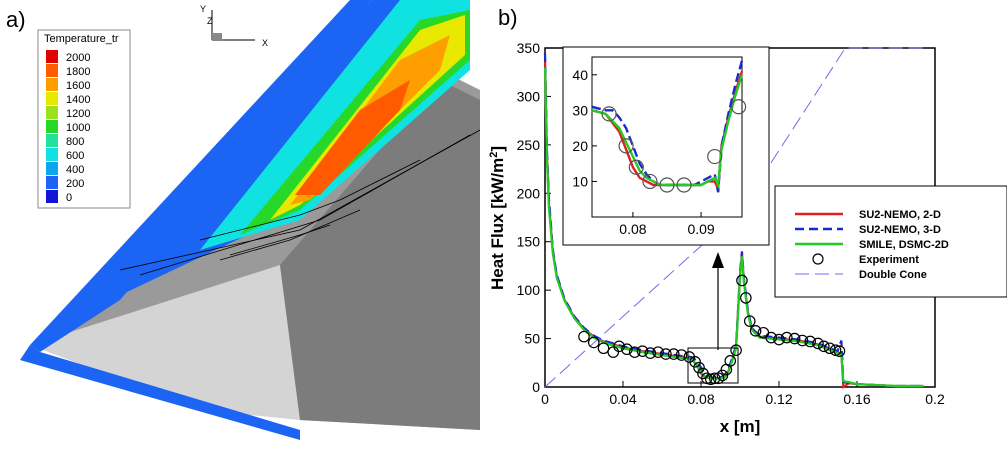 This screenshot has height=462, width=1007. Describe the element at coordinates (69, 198) in the screenshot. I see `legend-level-label: 0` at that location.